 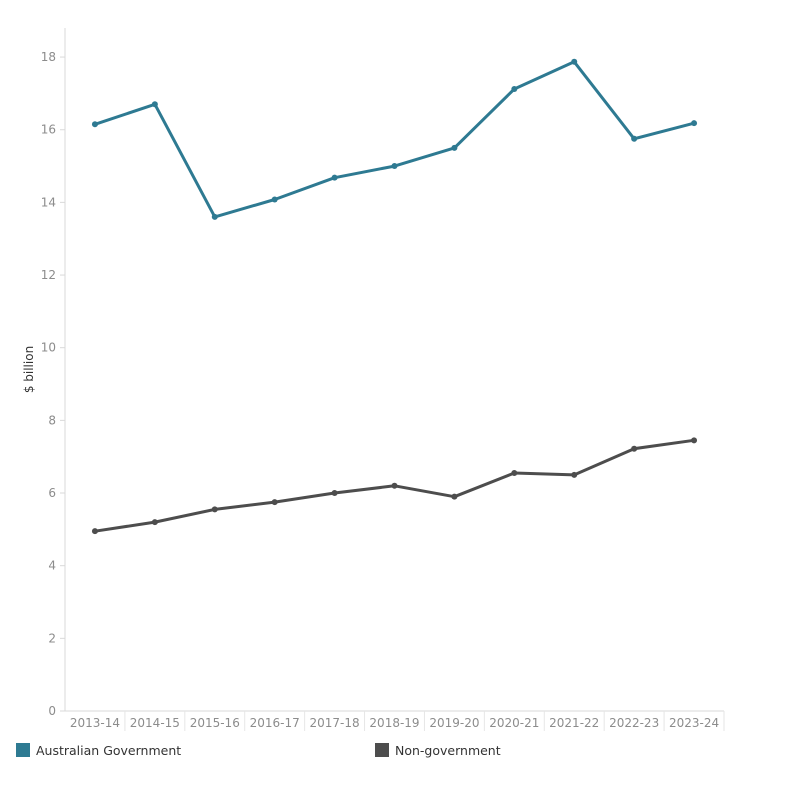 I want to click on x-tick-label: 2021-22, so click(x=574, y=723).